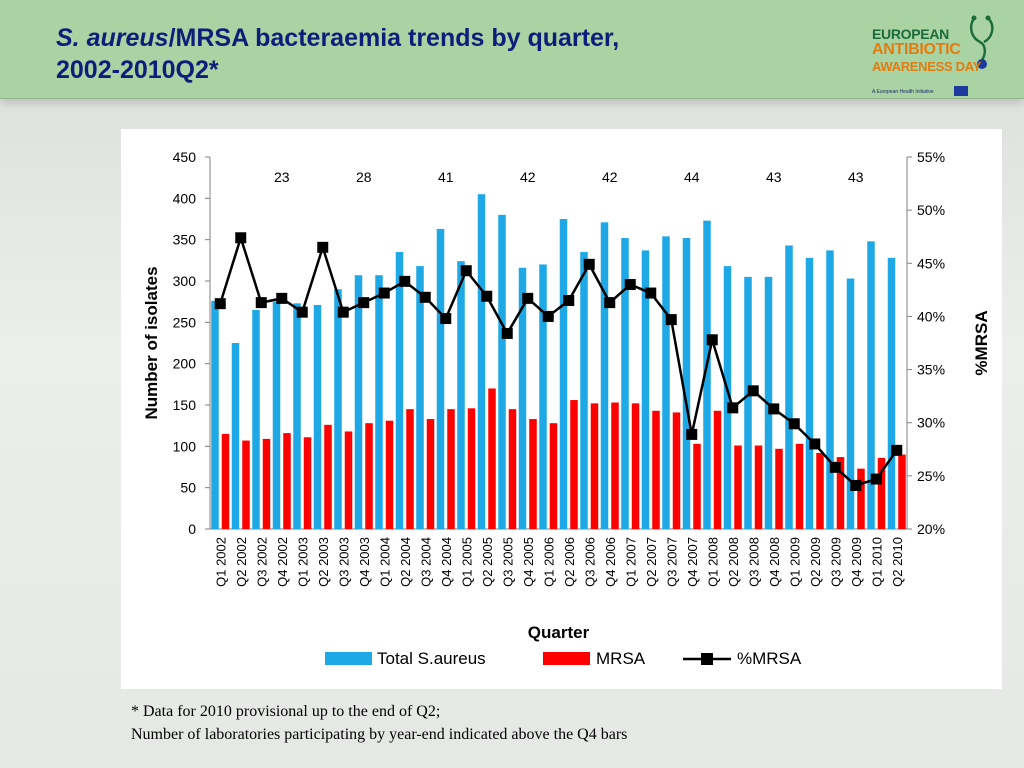 Image resolution: width=1024 pixels, height=768 pixels. Describe the element at coordinates (528, 562) in the screenshot. I see `x-tick-label: Q4 2005` at that location.